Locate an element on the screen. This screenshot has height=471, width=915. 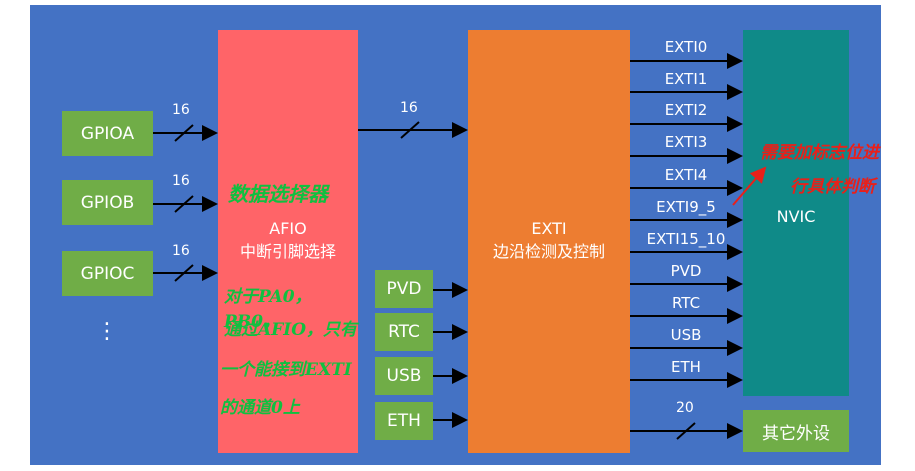
other-peripheral-bus-slash is located at coordinates (686, 431).